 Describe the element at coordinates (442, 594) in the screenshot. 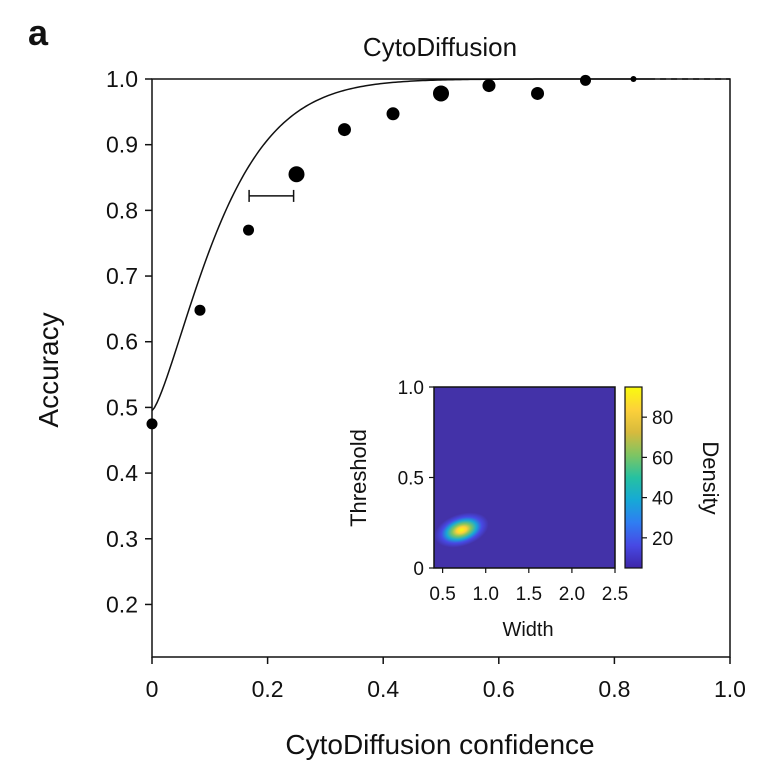

I see `inset-x-tick-label: 0.5` at that location.